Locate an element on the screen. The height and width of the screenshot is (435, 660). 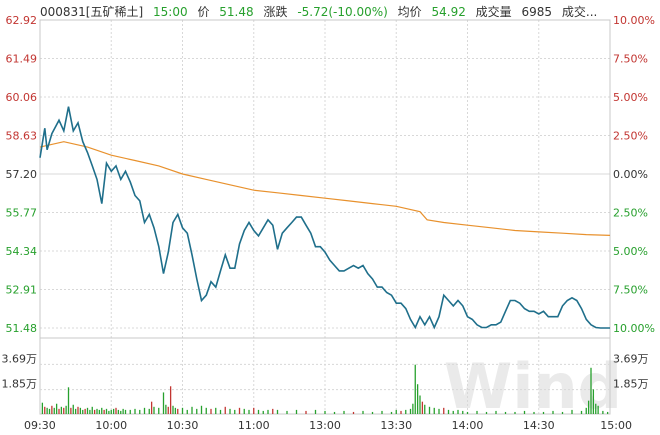
price-value: 51.48 is located at coordinates (236, 12).